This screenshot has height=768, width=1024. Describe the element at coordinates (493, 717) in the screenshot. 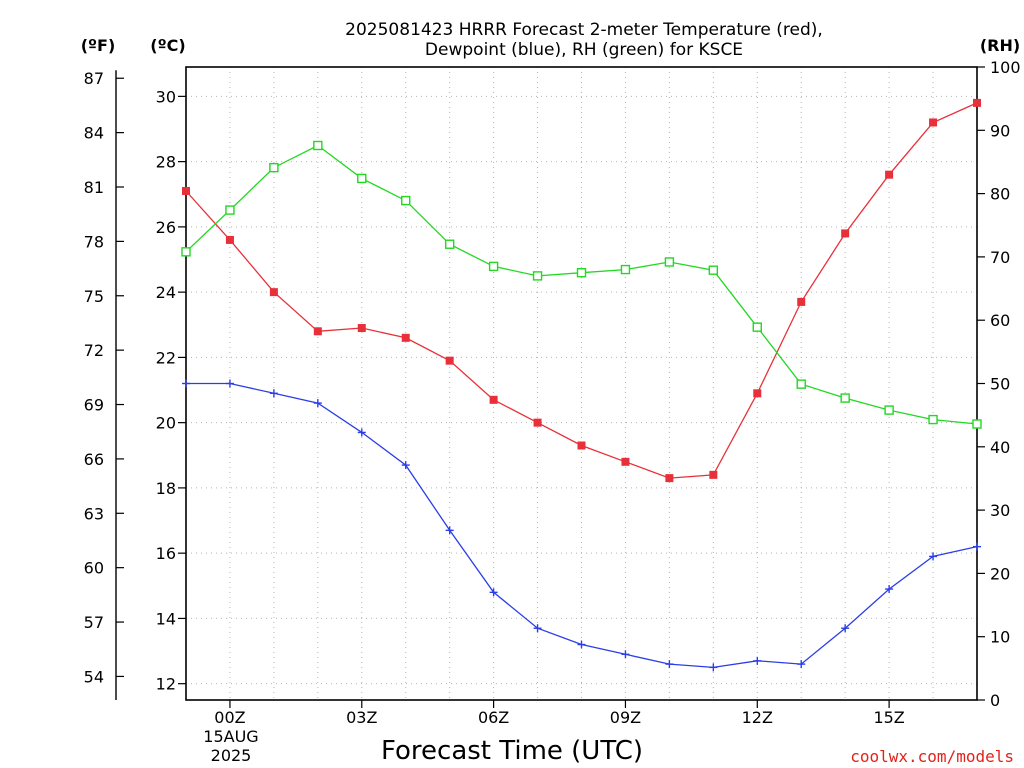

I see `x-tick-label: 06Z` at that location.